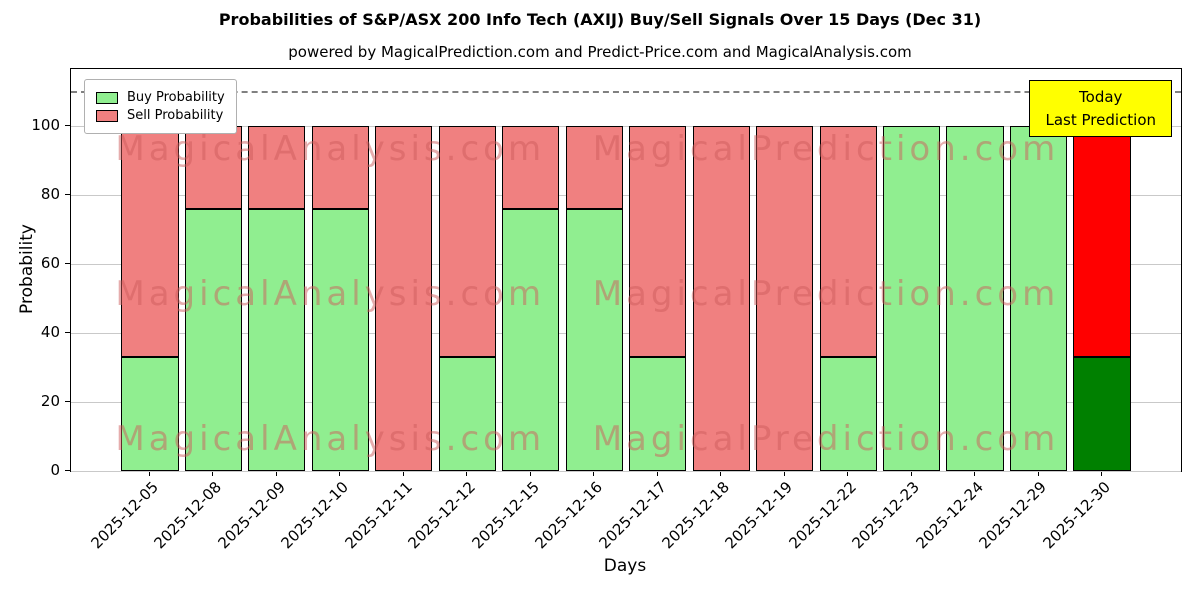 The height and width of the screenshot is (600, 1200). I want to click on x-tick-label: 2025-12-05, so click(124, 515).